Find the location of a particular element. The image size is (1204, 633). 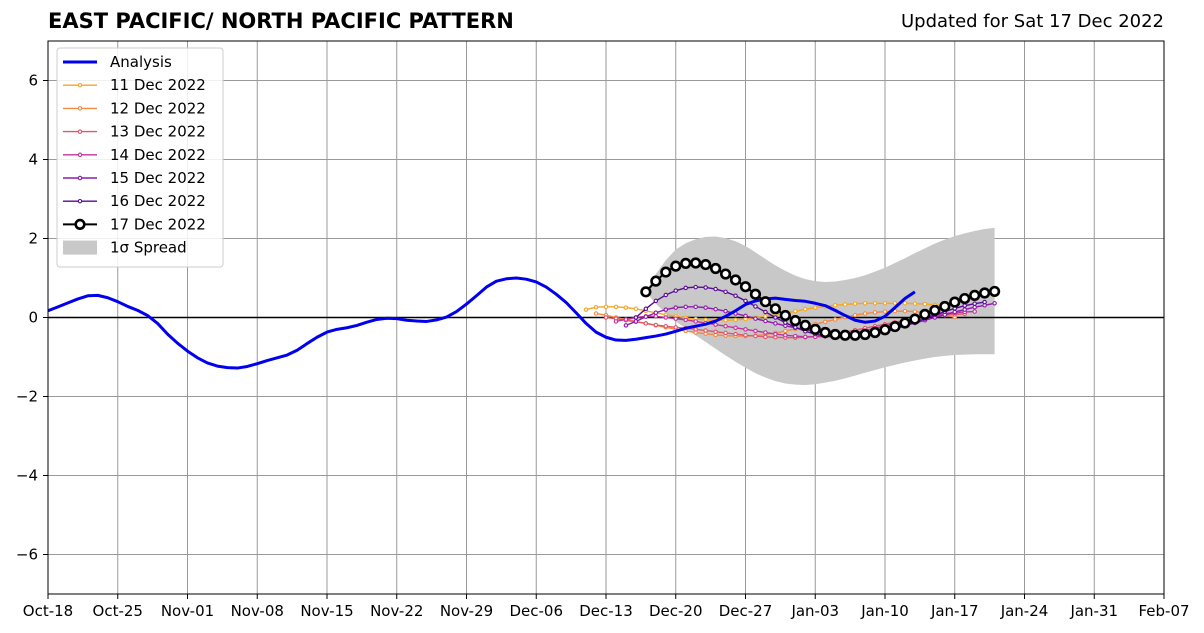

x-tick-label: Feb-07 is located at coordinates (1163, 611).